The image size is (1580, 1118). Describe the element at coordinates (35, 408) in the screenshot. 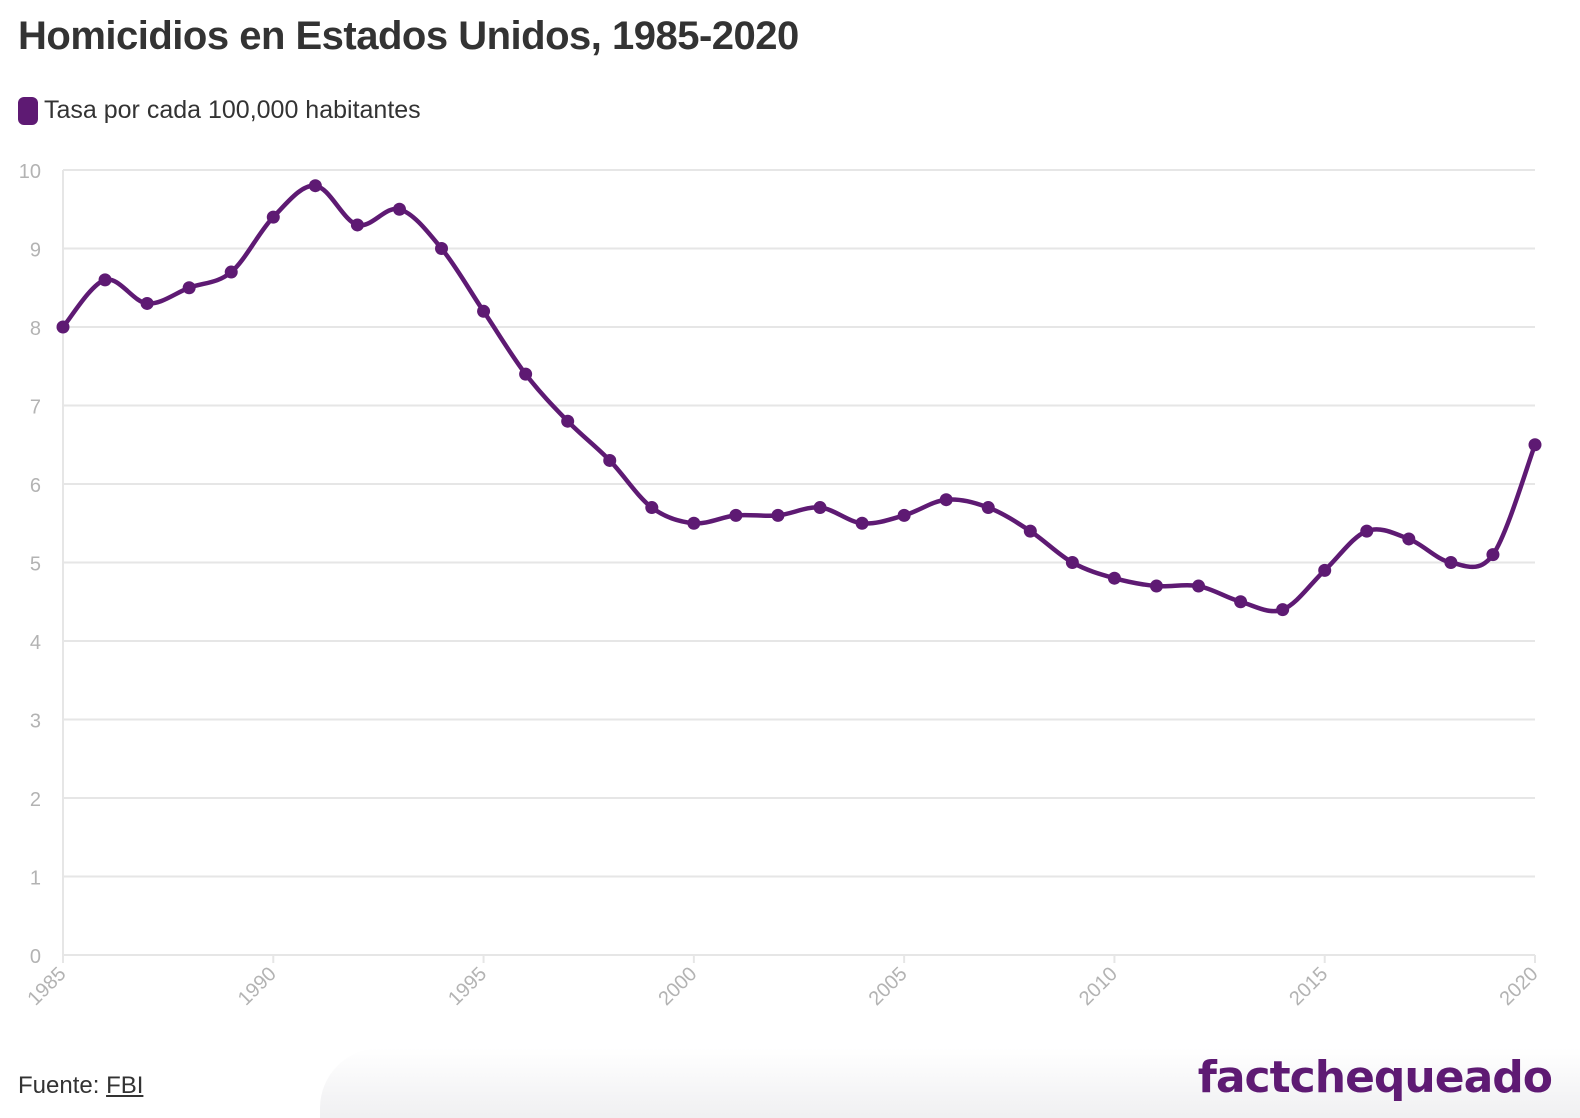

I see `y-tick-label: 7` at that location.